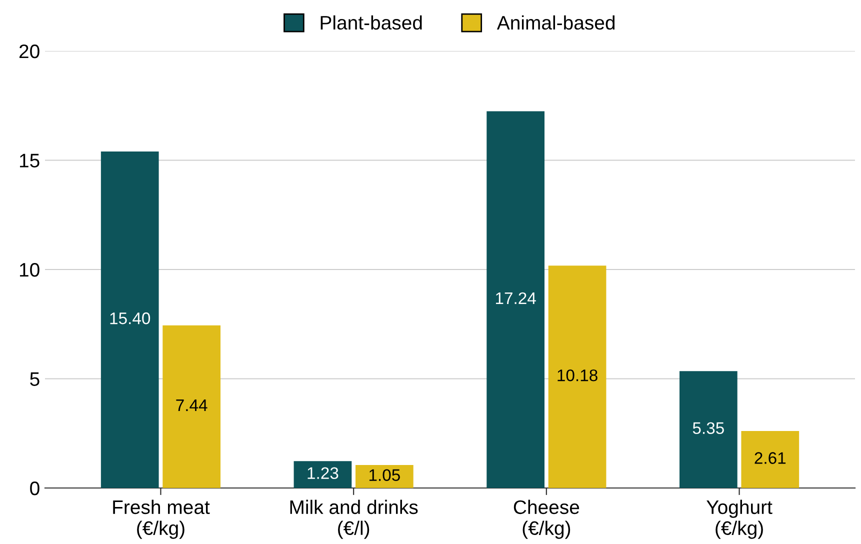  I want to click on x-tick-label: Yoghurt (€/kg), so click(739, 519).